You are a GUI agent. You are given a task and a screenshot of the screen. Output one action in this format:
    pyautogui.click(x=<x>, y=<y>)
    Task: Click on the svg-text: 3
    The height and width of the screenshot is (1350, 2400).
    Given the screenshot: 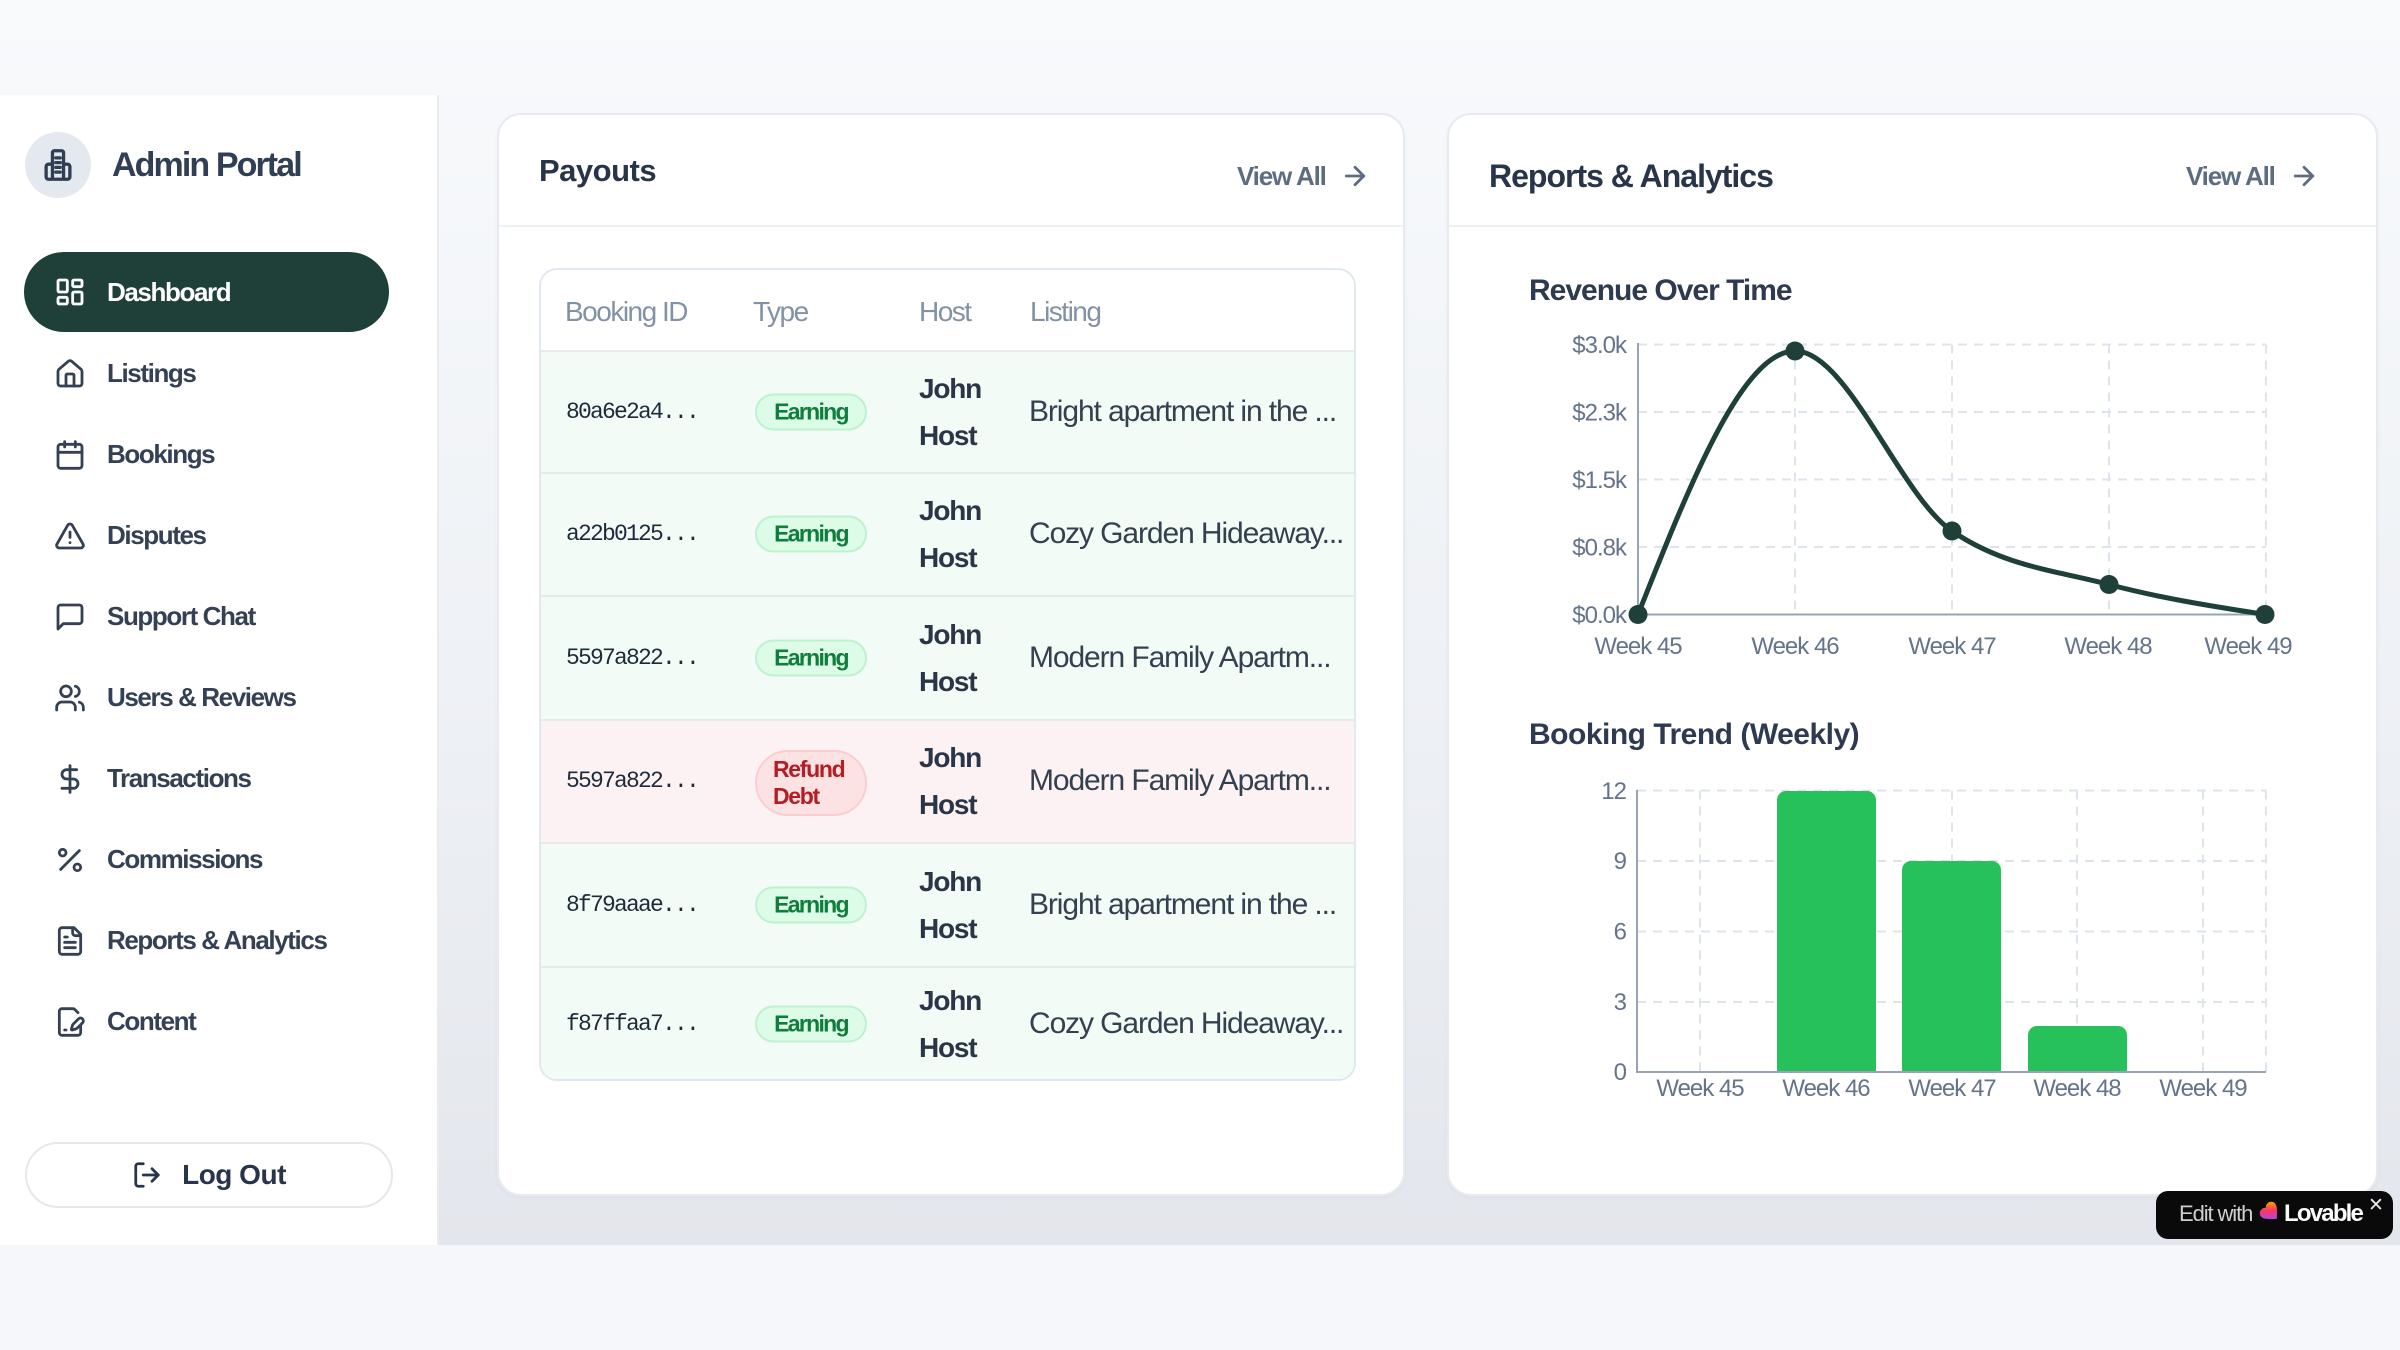 What is the action you would take?
    pyautogui.click(x=1620, y=1002)
    